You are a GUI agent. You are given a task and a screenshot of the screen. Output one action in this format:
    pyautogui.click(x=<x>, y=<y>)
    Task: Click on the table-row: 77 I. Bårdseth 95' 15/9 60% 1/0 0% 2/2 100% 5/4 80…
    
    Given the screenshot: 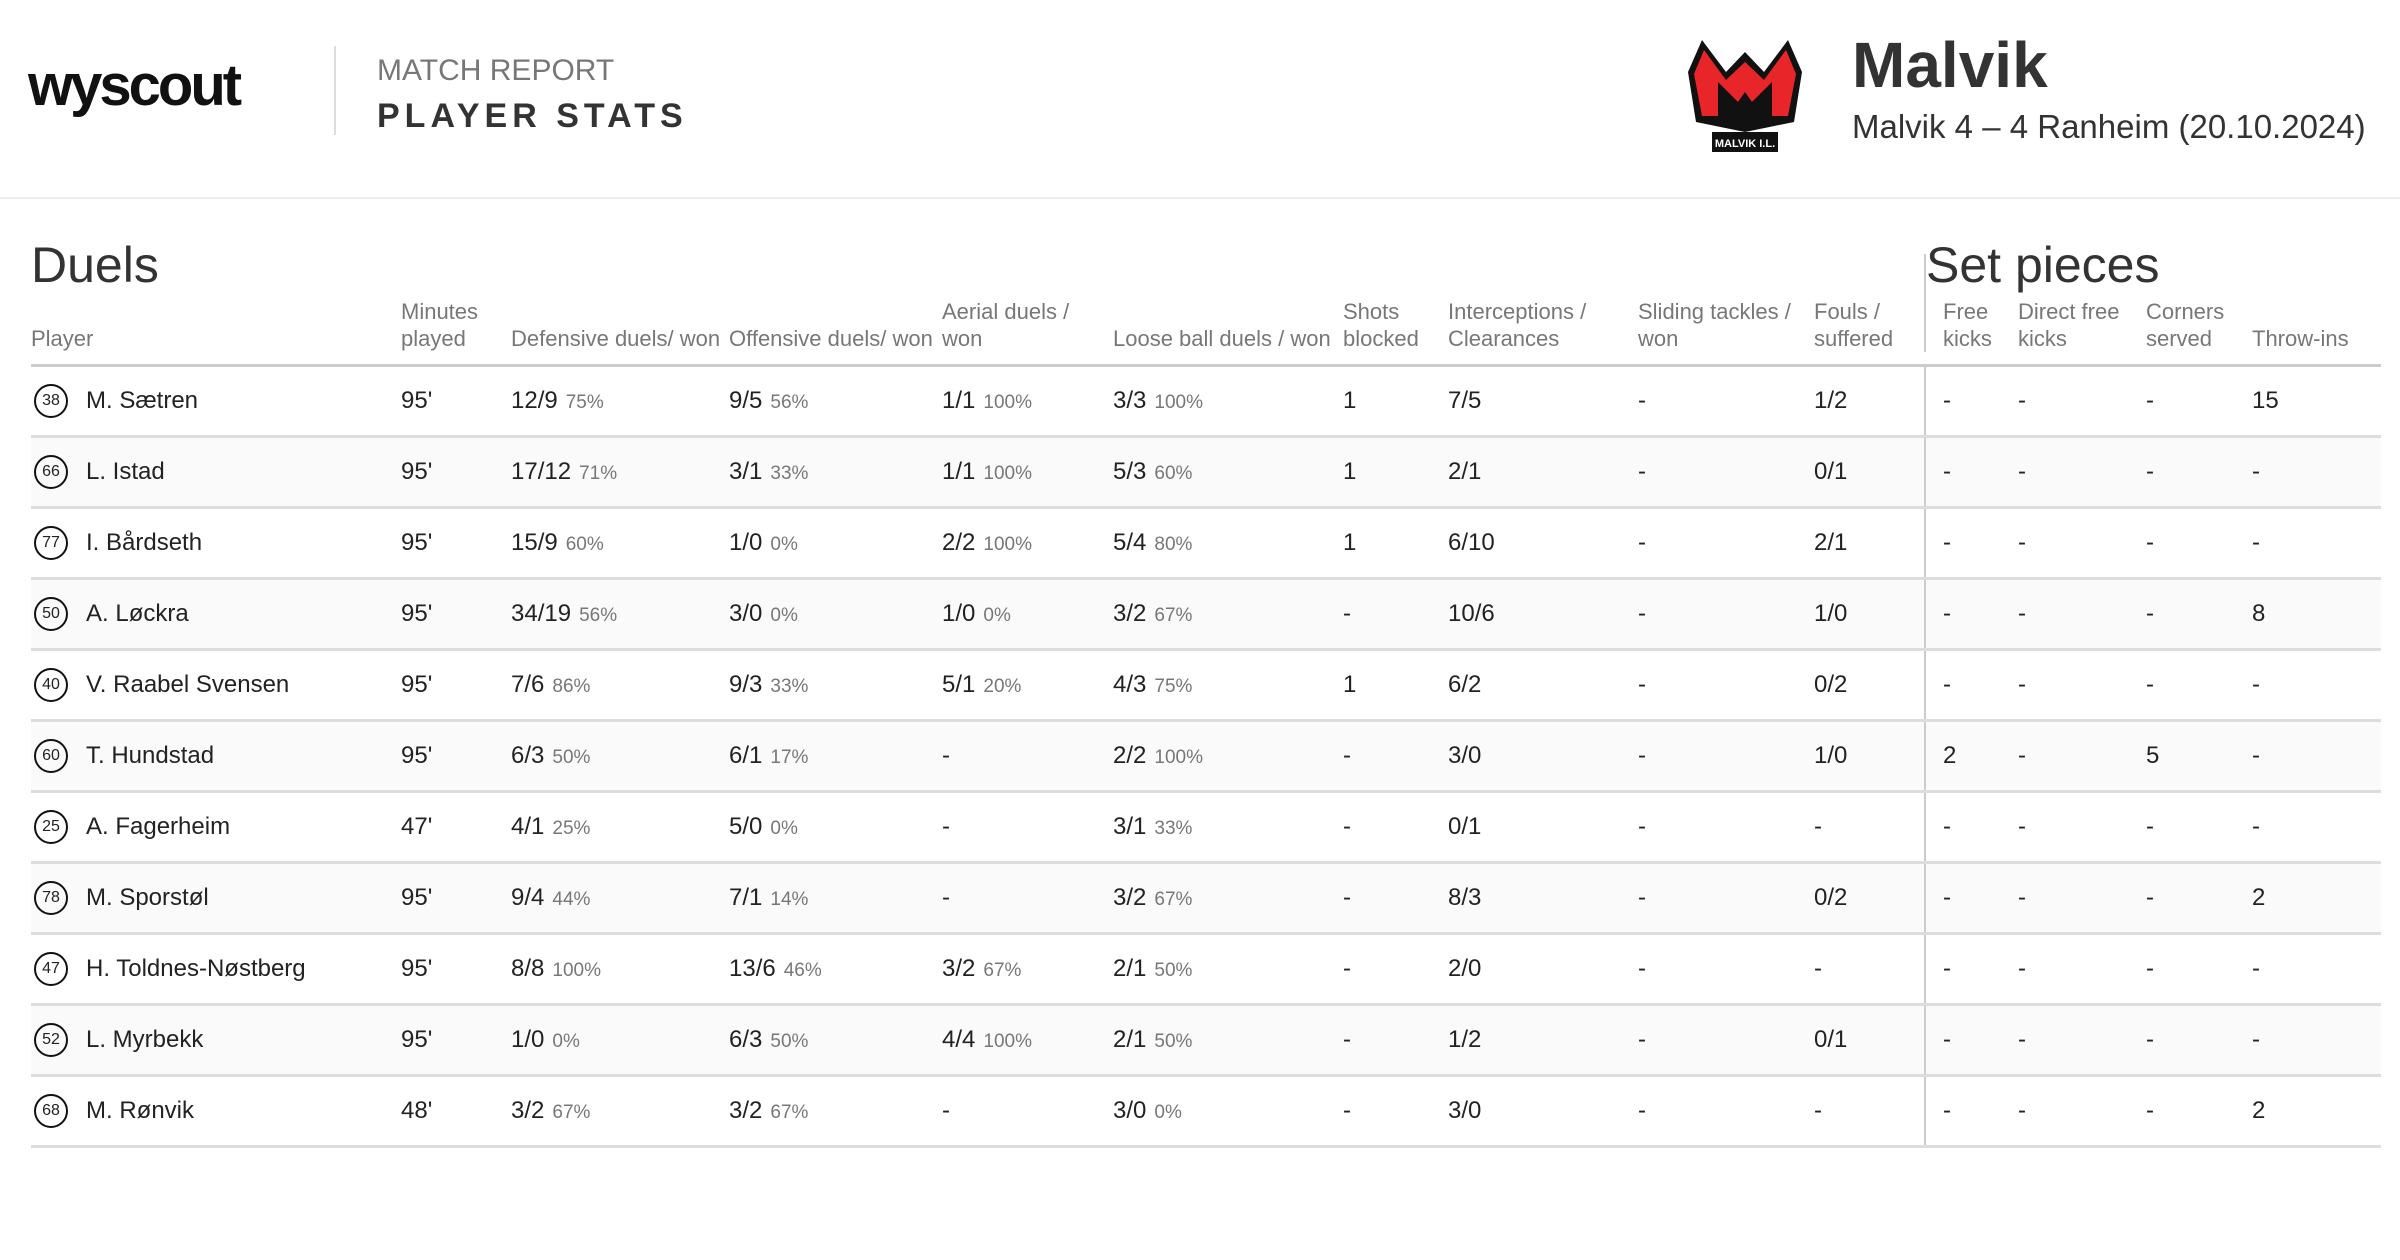 What is the action you would take?
    pyautogui.click(x=1206, y=544)
    